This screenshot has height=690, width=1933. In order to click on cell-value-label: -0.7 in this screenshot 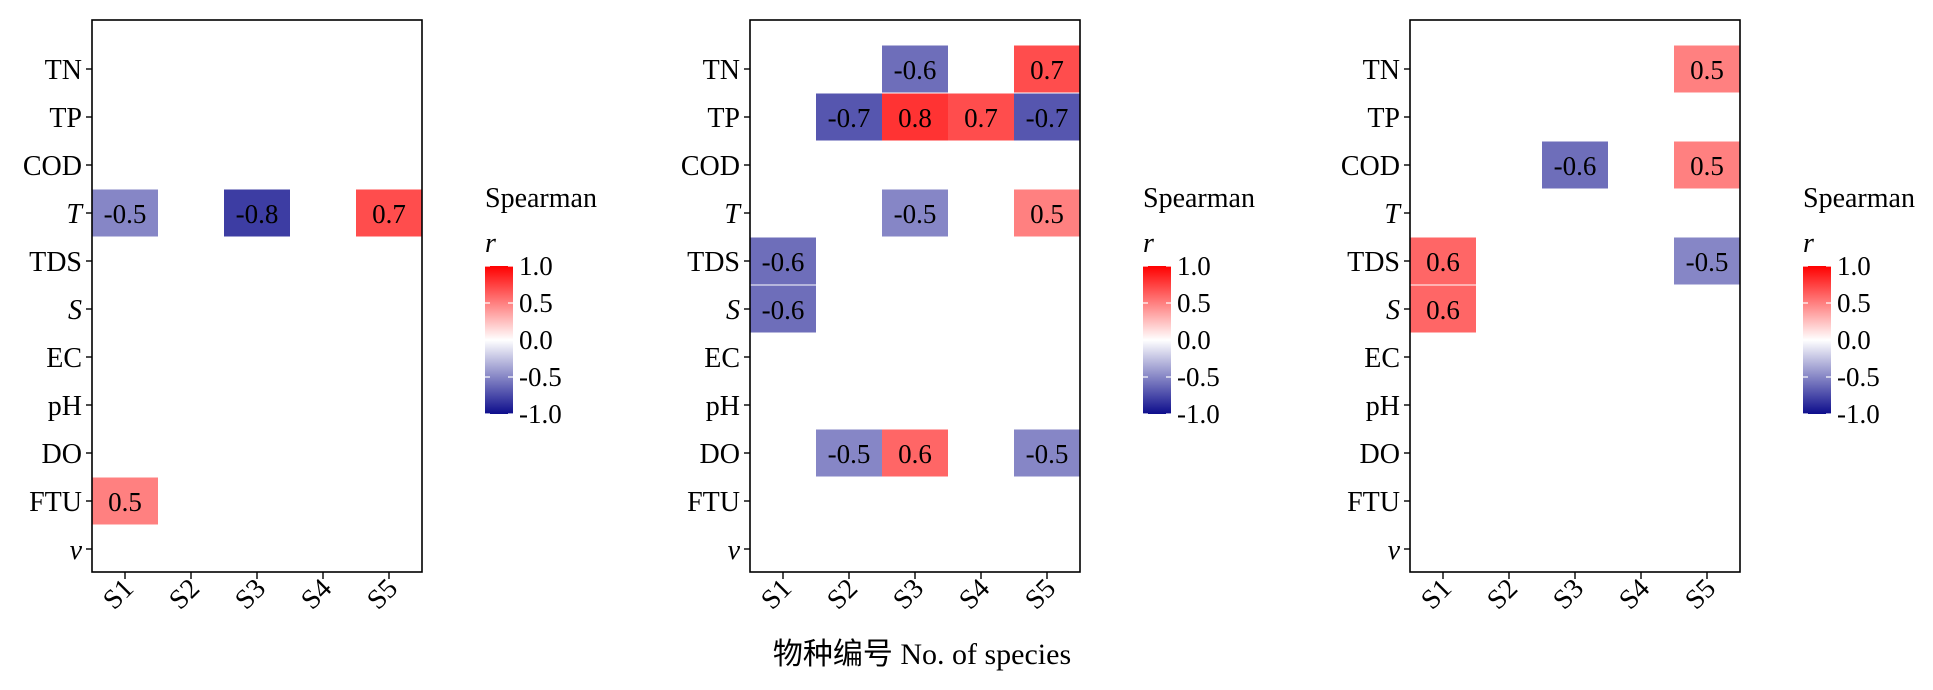, I will do `click(1047, 118)`.